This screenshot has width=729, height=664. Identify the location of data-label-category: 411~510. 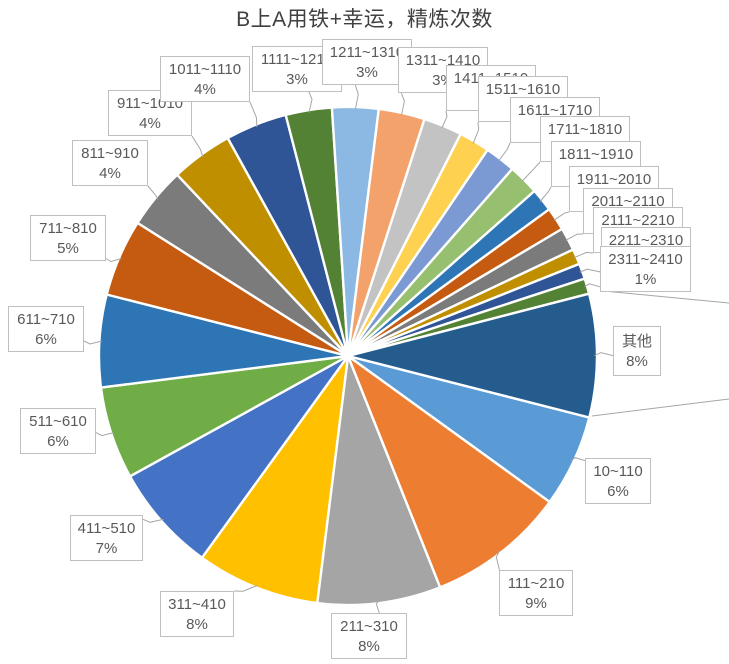
(106, 528).